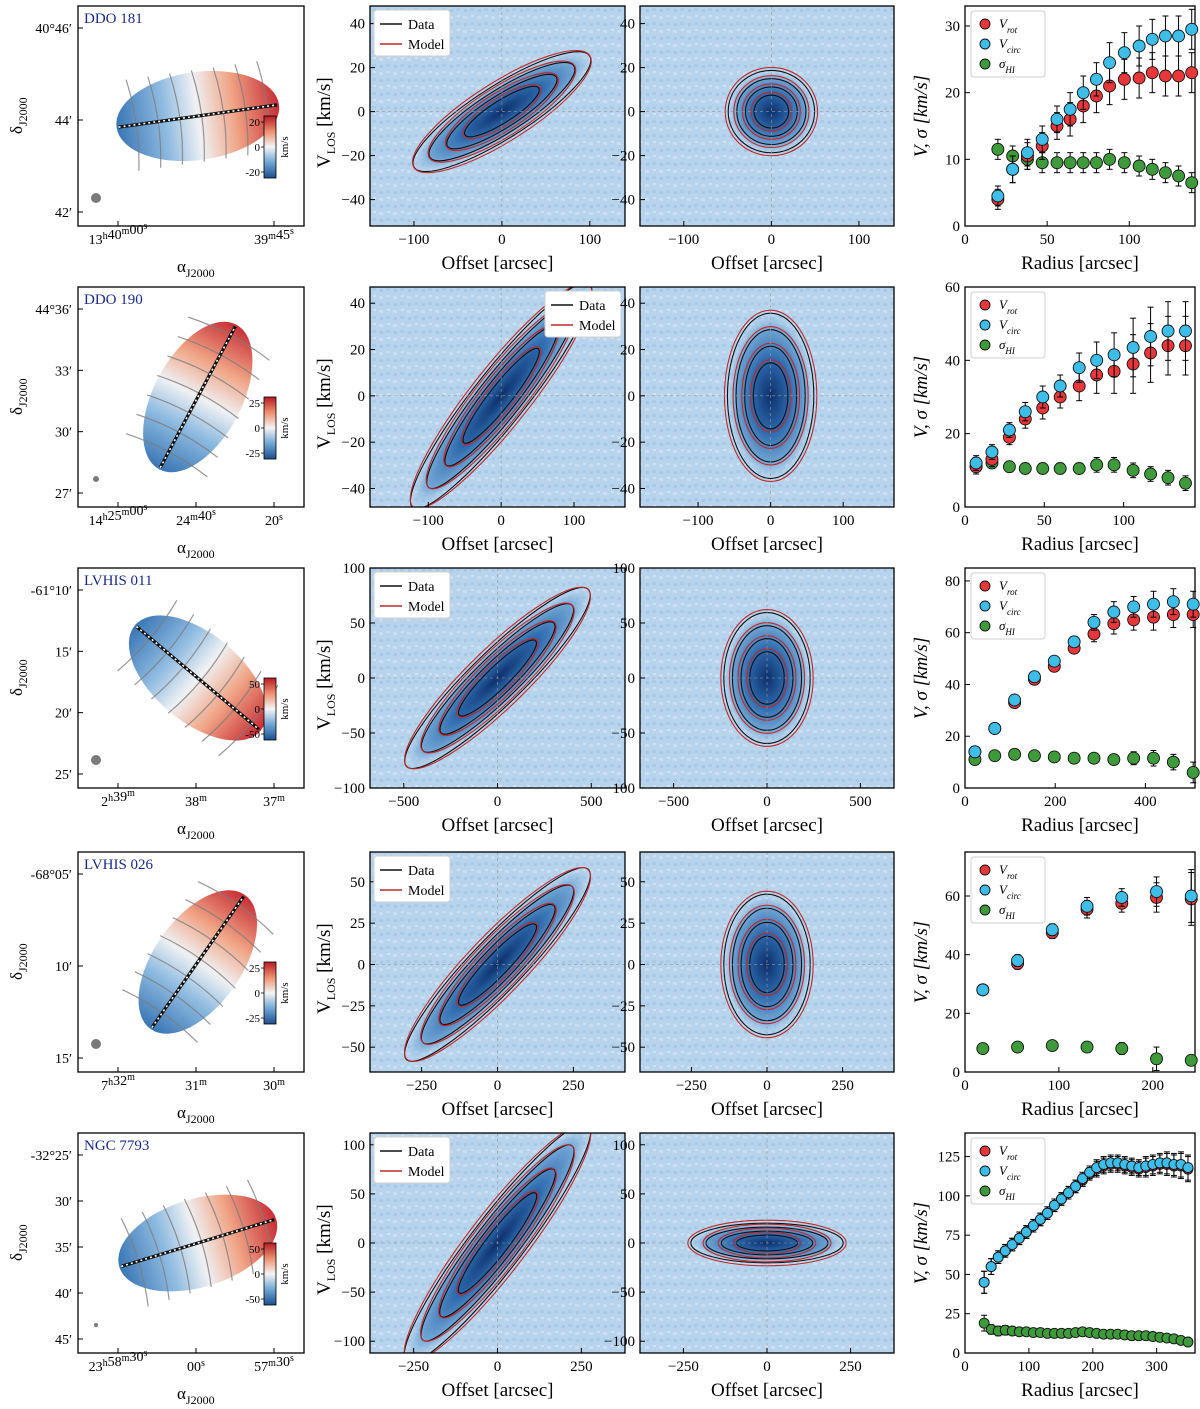 This screenshot has width=1200, height=1409. Describe the element at coordinates (1145, 802) in the screenshot. I see `rc-x-tick-label: 400` at that location.